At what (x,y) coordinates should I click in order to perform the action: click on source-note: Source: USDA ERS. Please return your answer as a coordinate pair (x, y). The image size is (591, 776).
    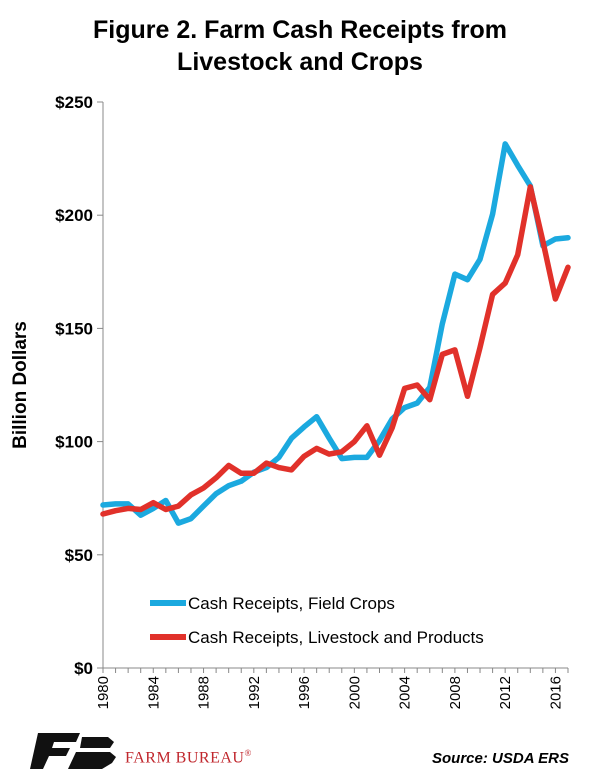
    Looking at the image, I should click on (500, 758).